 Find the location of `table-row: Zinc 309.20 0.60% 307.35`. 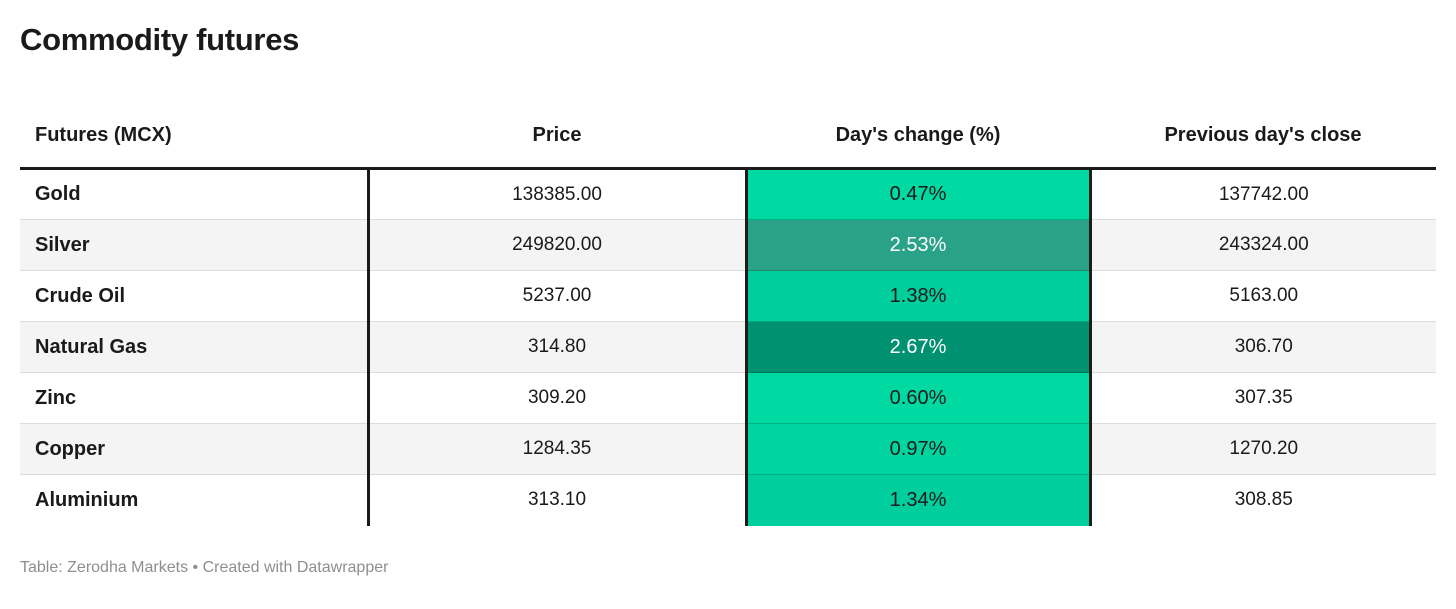

table-row: Zinc 309.20 0.60% 307.35 is located at coordinates (728, 398).